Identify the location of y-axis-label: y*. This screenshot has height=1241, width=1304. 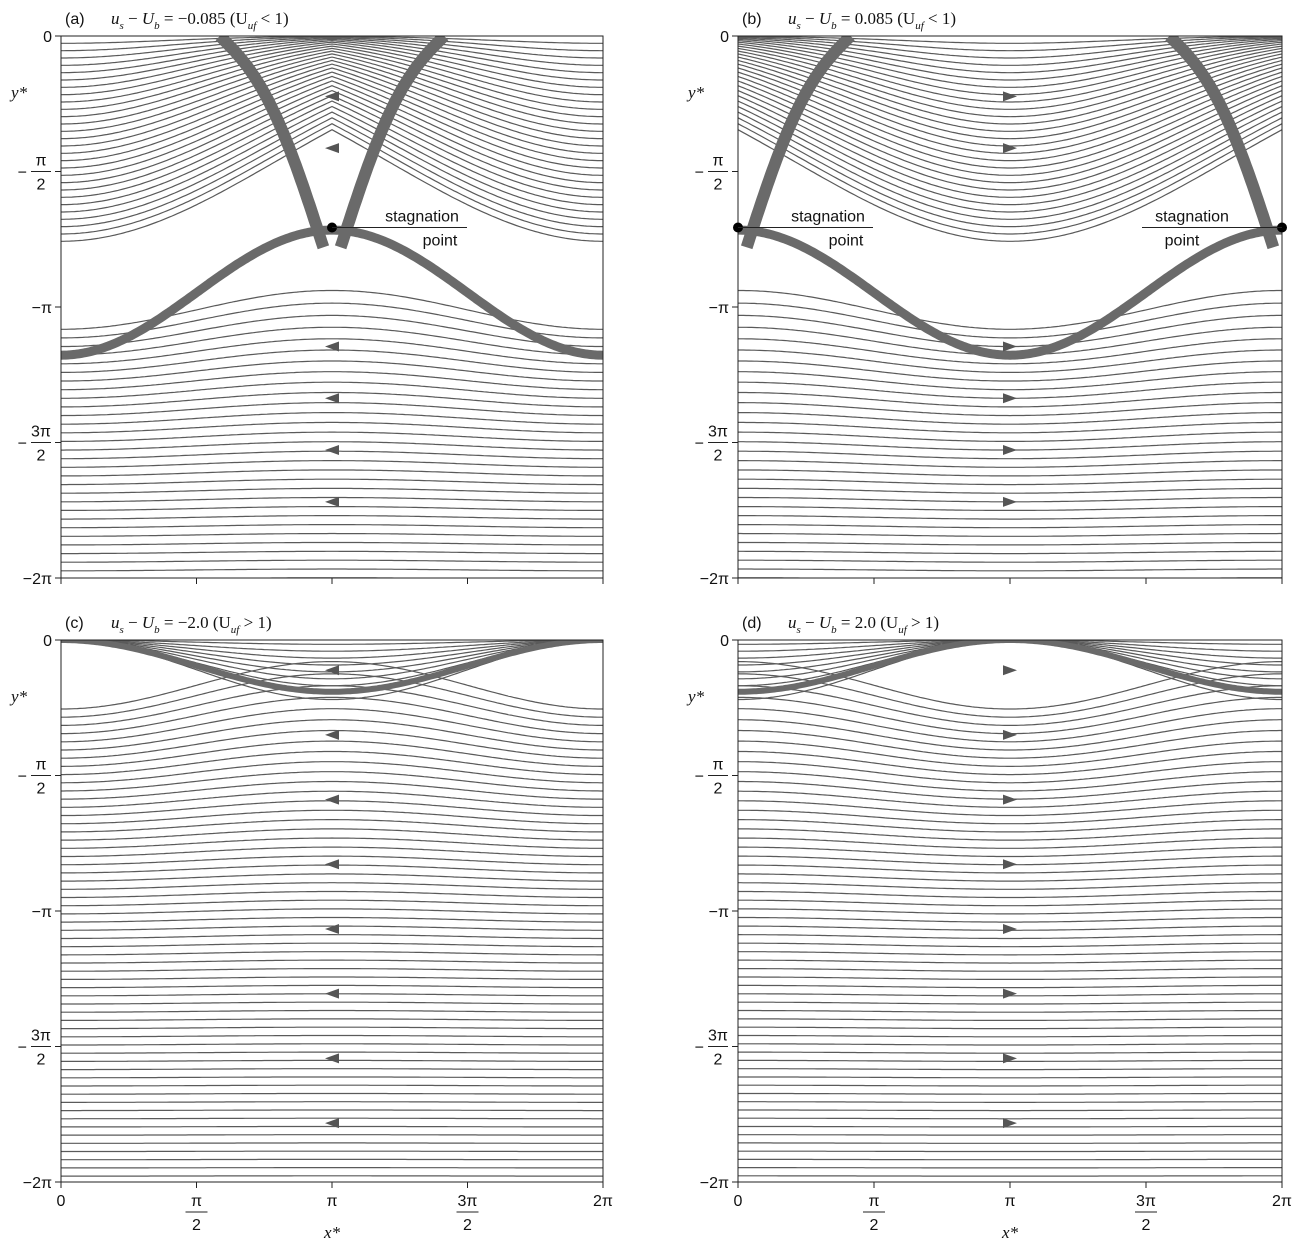
(695, 92).